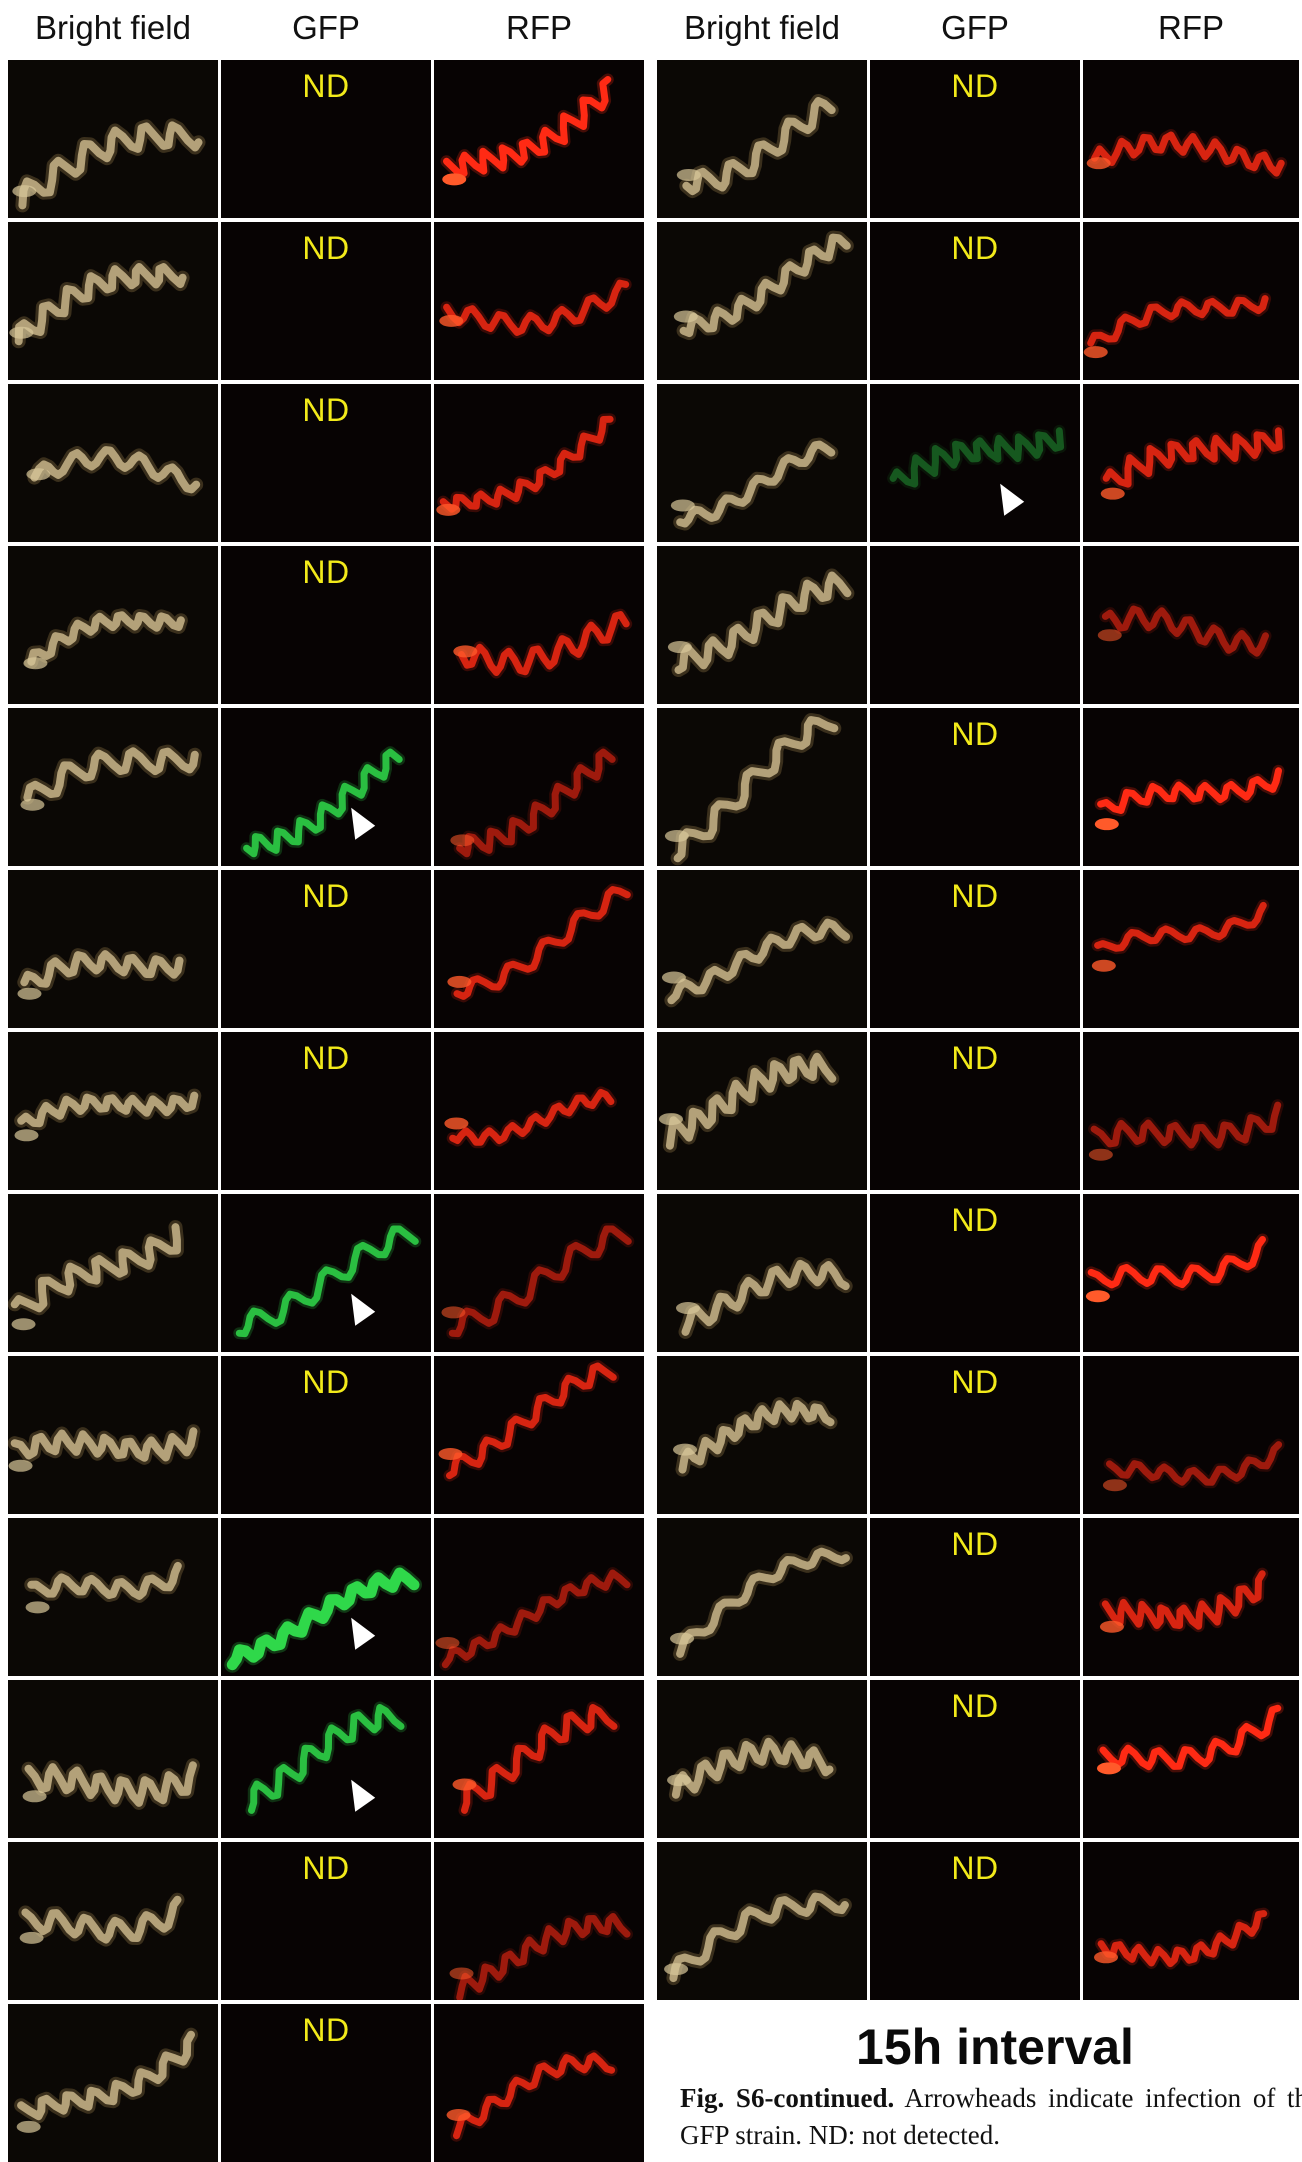  What do you see at coordinates (530, 1117) in the screenshot?
I see `left-row7-rfp-image` at bounding box center [530, 1117].